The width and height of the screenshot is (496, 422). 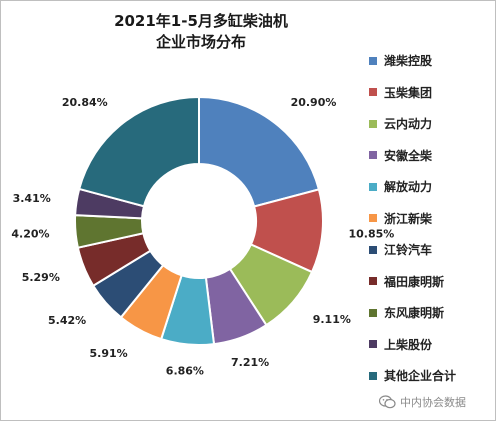 I want to click on legend-item: 安徽全柴, so click(x=412, y=156).